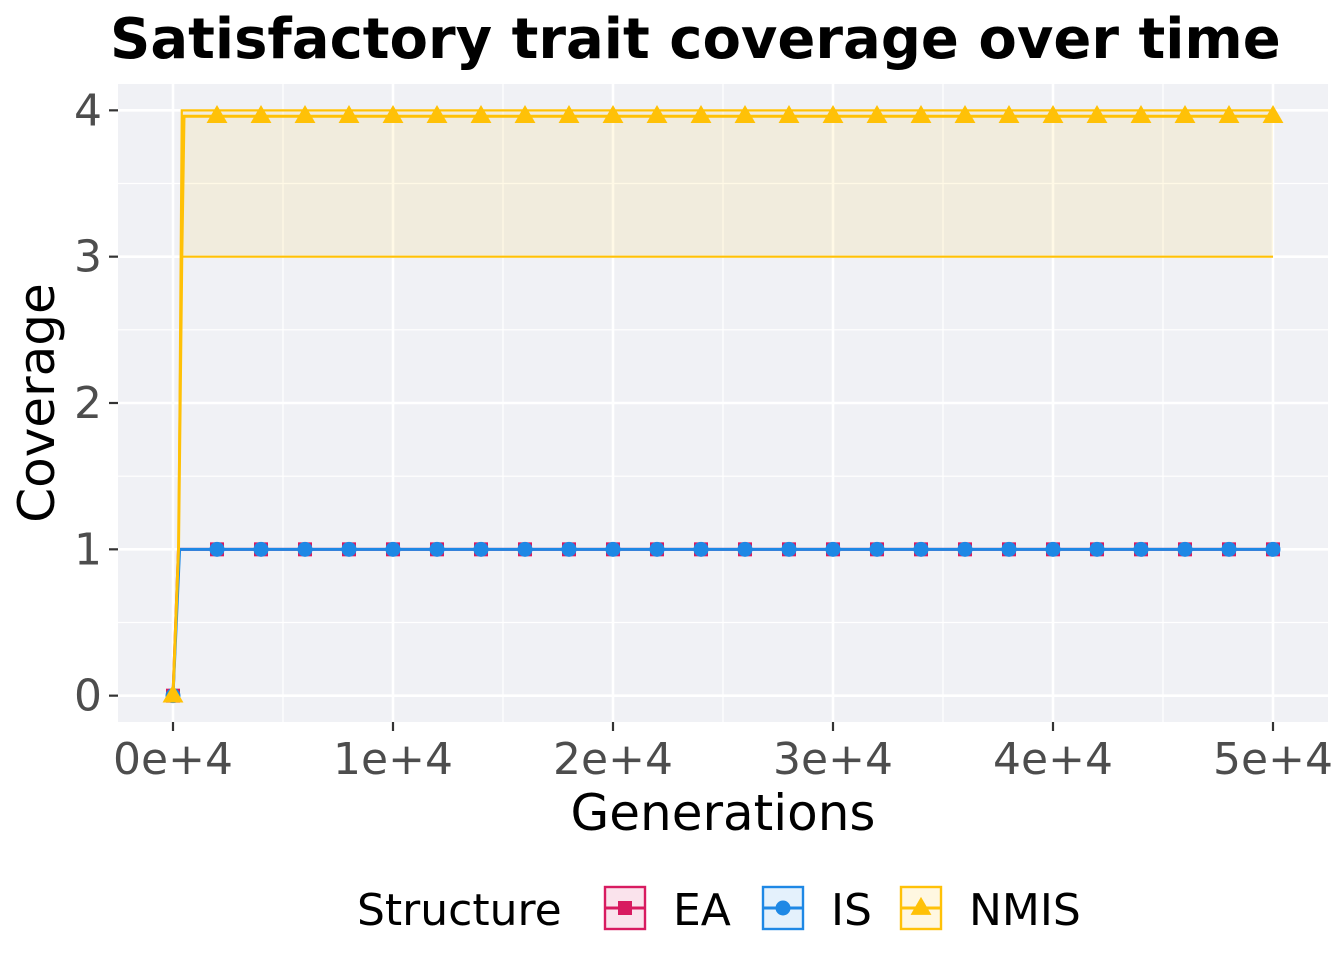 Image resolution: width=1344 pixels, height=960 pixels. I want to click on y-axis-title: Coverage, so click(37, 403).